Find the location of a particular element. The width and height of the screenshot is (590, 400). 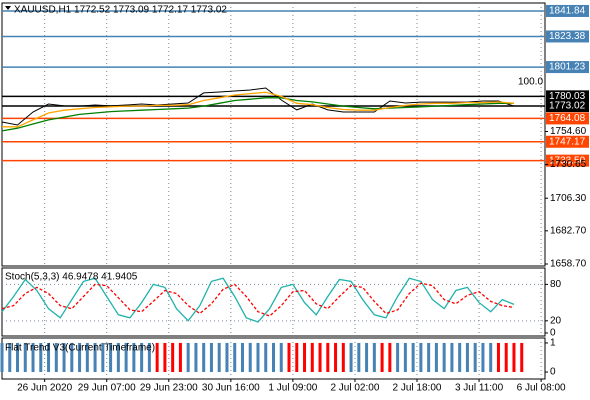

level-label: 1841.84 is located at coordinates (567, 11).